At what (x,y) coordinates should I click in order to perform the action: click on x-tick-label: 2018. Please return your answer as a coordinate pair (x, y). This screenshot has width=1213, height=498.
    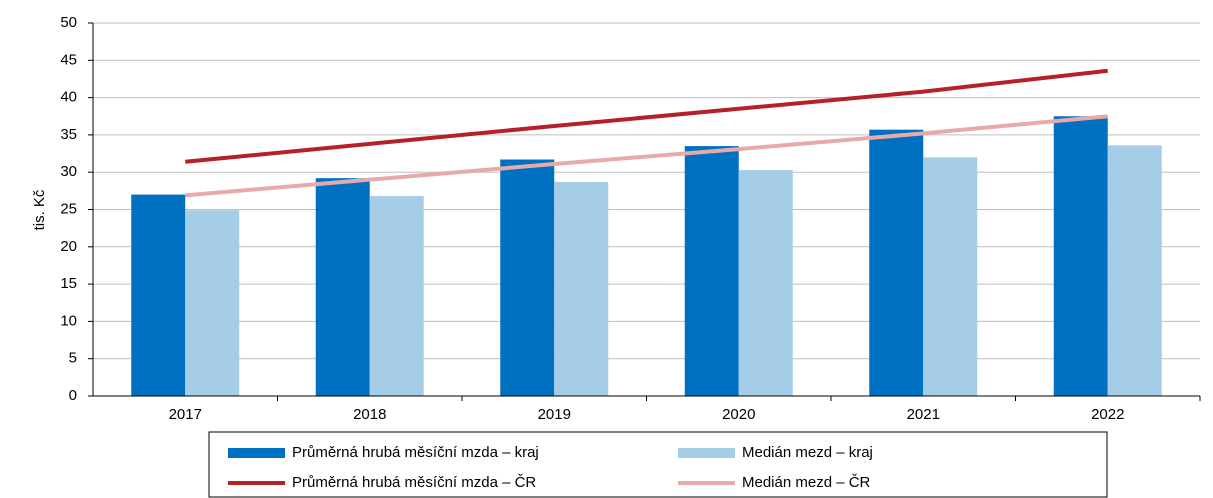
    Looking at the image, I should click on (369, 414).